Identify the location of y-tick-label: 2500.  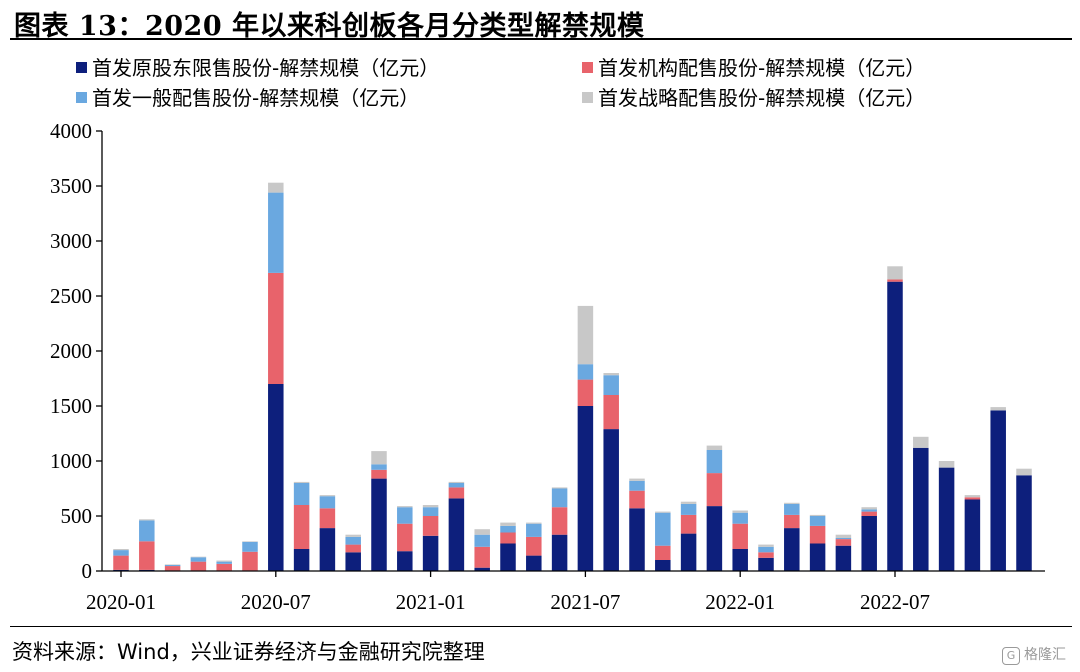
(71, 296).